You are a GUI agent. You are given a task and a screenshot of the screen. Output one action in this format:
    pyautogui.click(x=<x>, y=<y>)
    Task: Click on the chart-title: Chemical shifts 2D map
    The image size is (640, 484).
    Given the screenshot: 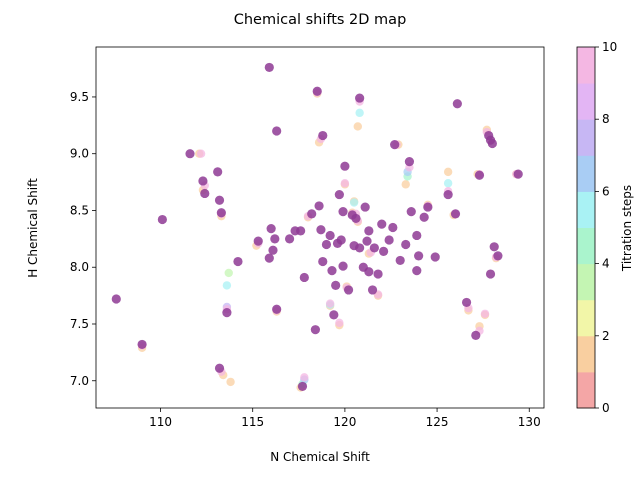 What is the action you would take?
    pyautogui.click(x=320, y=20)
    